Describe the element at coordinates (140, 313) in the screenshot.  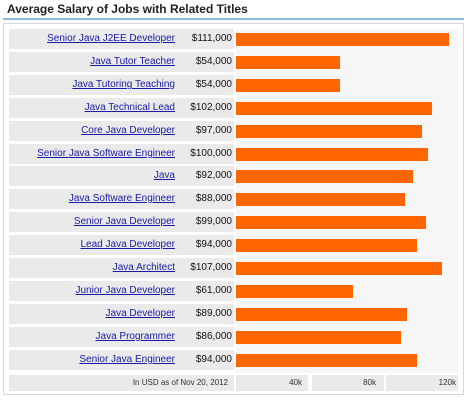
I see `job-title-link: Java Developer` at that location.